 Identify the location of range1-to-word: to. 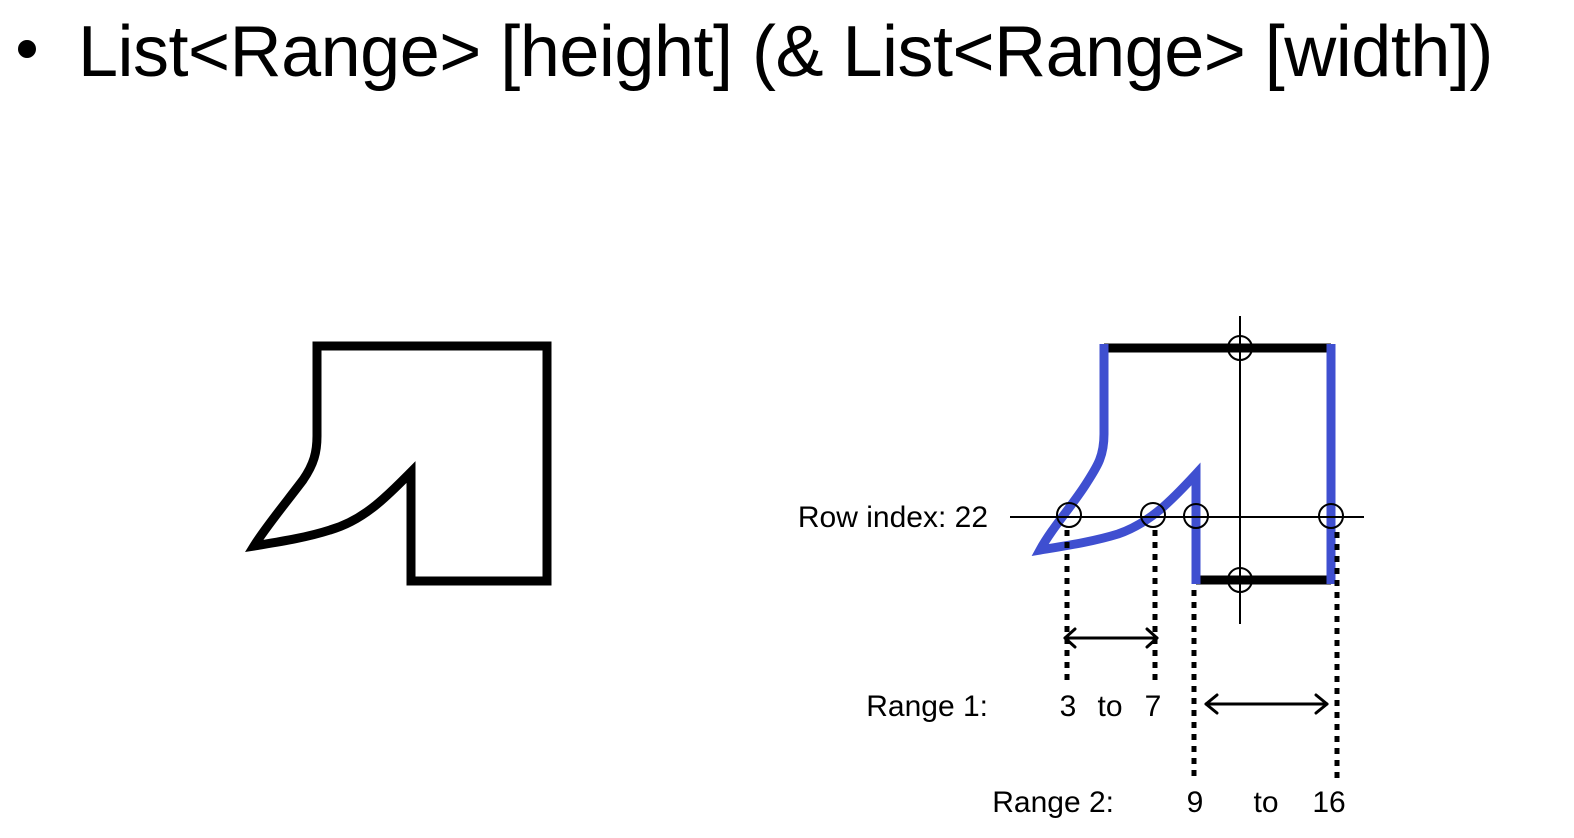
(1109, 706).